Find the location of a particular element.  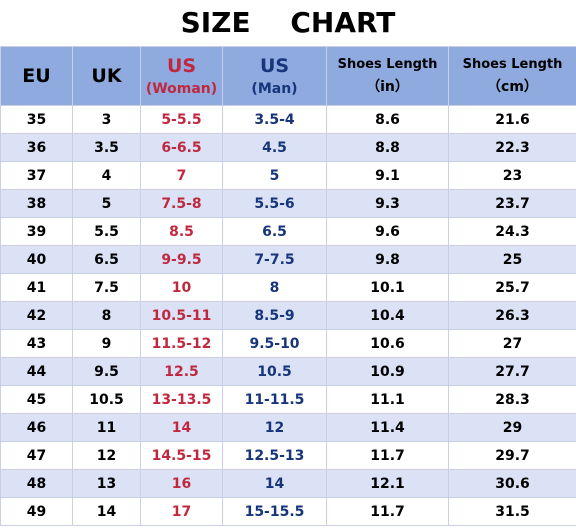

table-cell: 13 is located at coordinates (106, 483).